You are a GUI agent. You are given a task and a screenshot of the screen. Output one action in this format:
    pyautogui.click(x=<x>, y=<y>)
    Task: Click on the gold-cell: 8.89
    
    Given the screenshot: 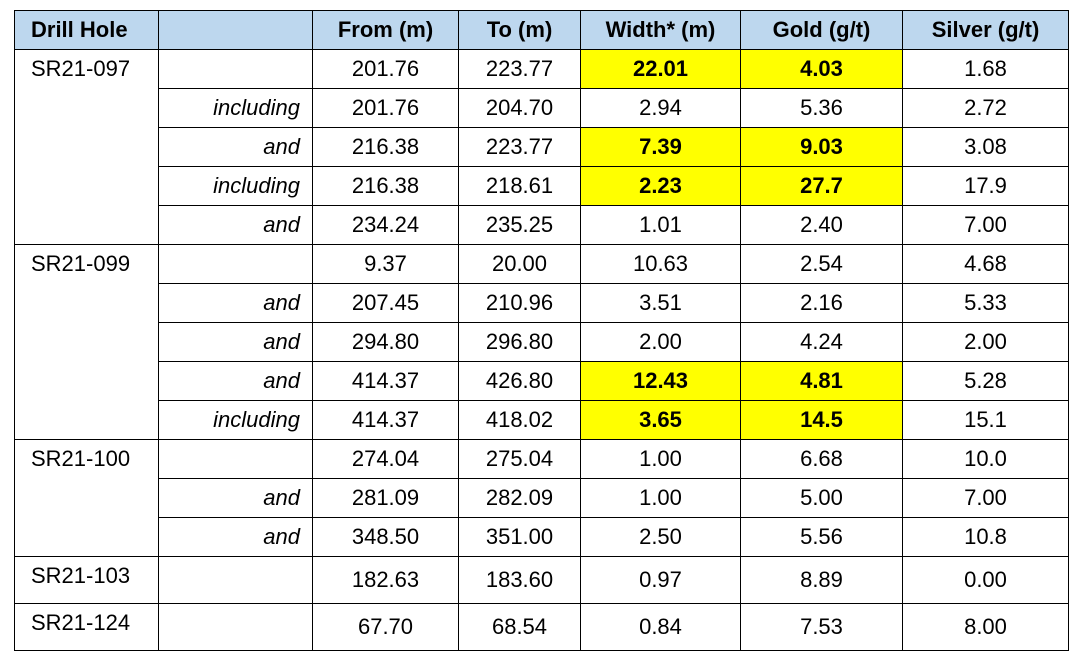 What is the action you would take?
    pyautogui.click(x=821, y=580)
    